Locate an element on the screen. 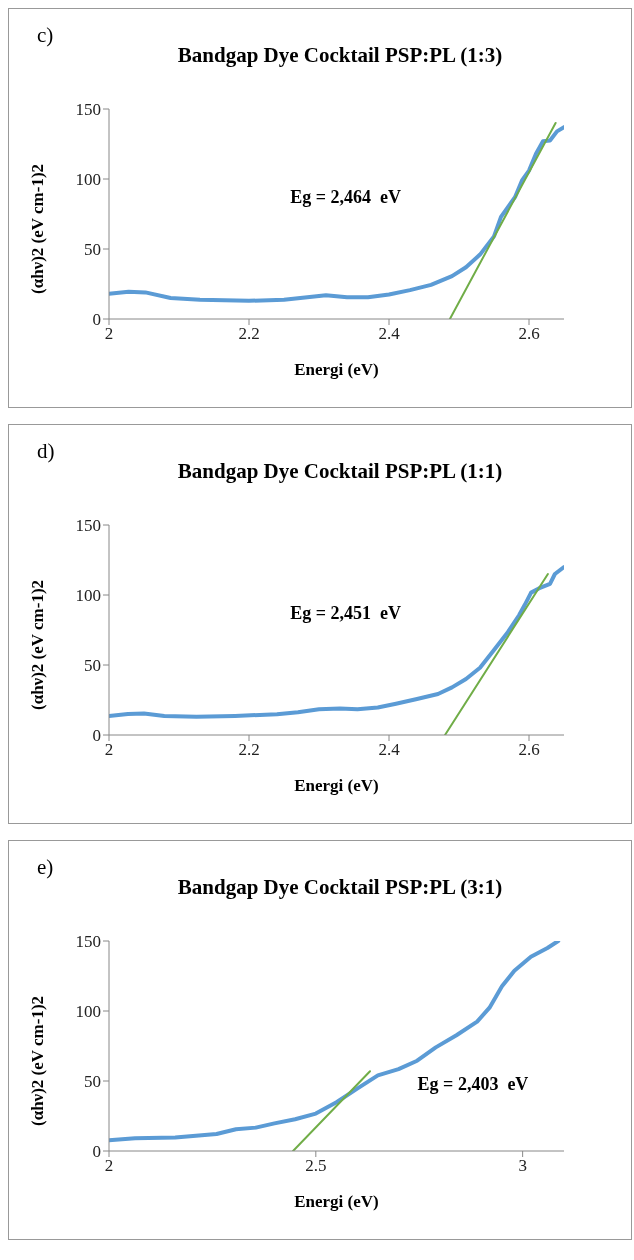 The image size is (634, 1260). text: d) is located at coordinates (46, 451).